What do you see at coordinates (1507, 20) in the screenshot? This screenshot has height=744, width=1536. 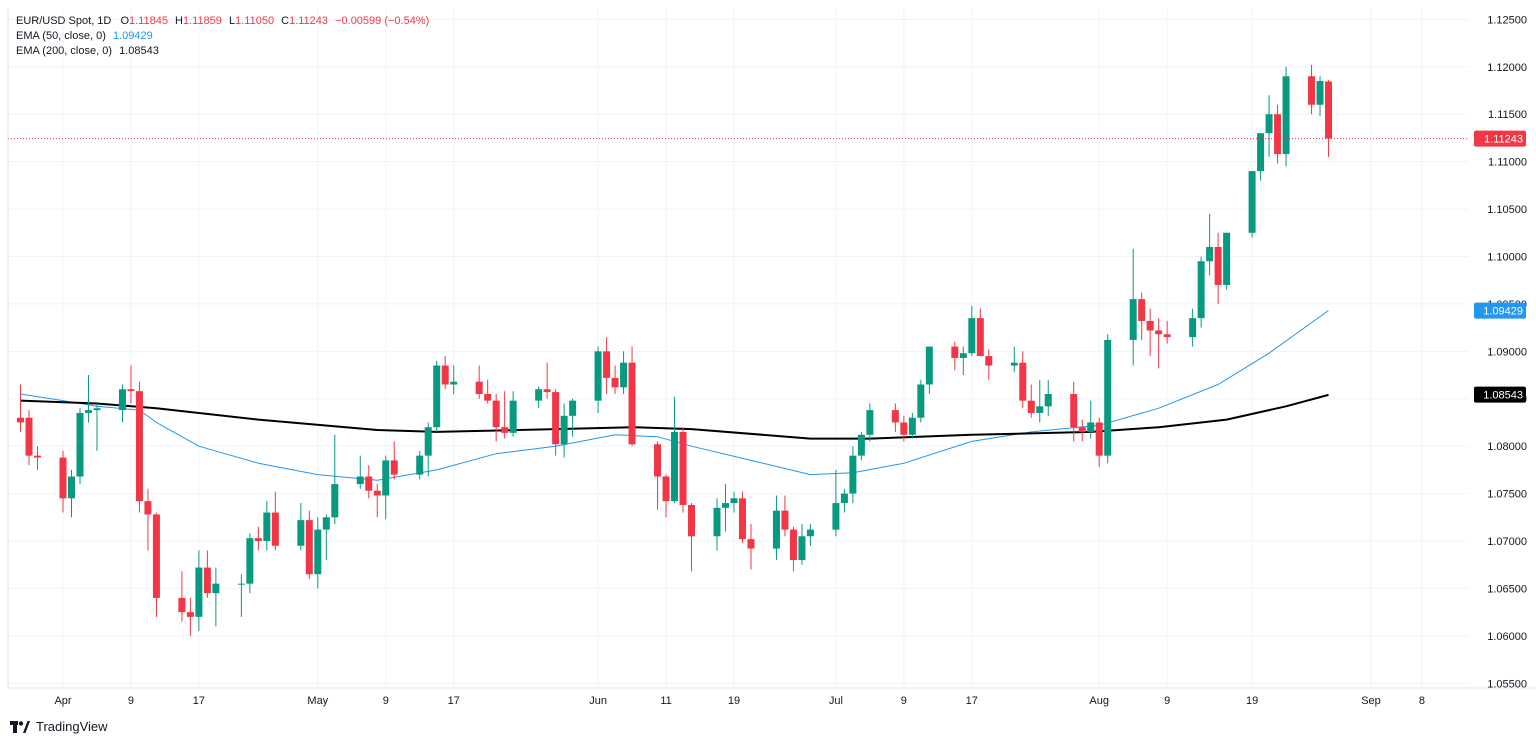 I see `y-tick-label: 1.12500` at bounding box center [1507, 20].